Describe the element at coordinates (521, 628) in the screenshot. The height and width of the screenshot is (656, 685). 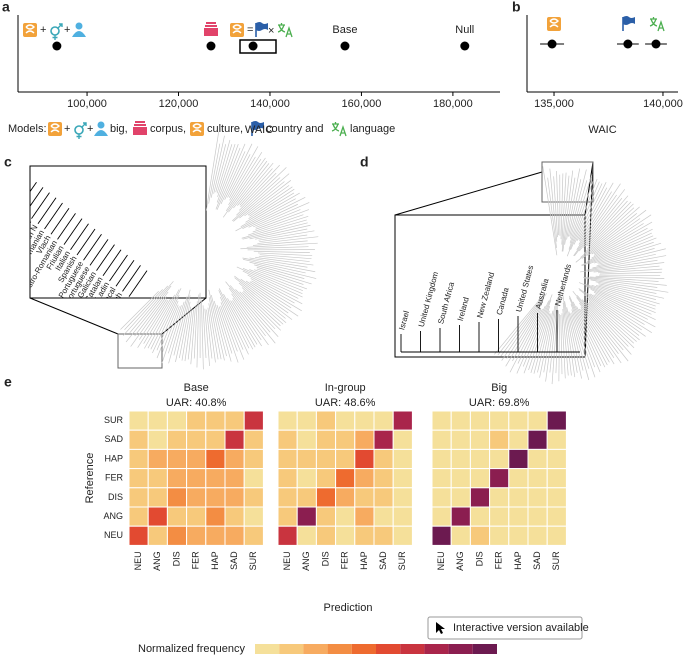
I see `button-label: Interactive version available` at that location.